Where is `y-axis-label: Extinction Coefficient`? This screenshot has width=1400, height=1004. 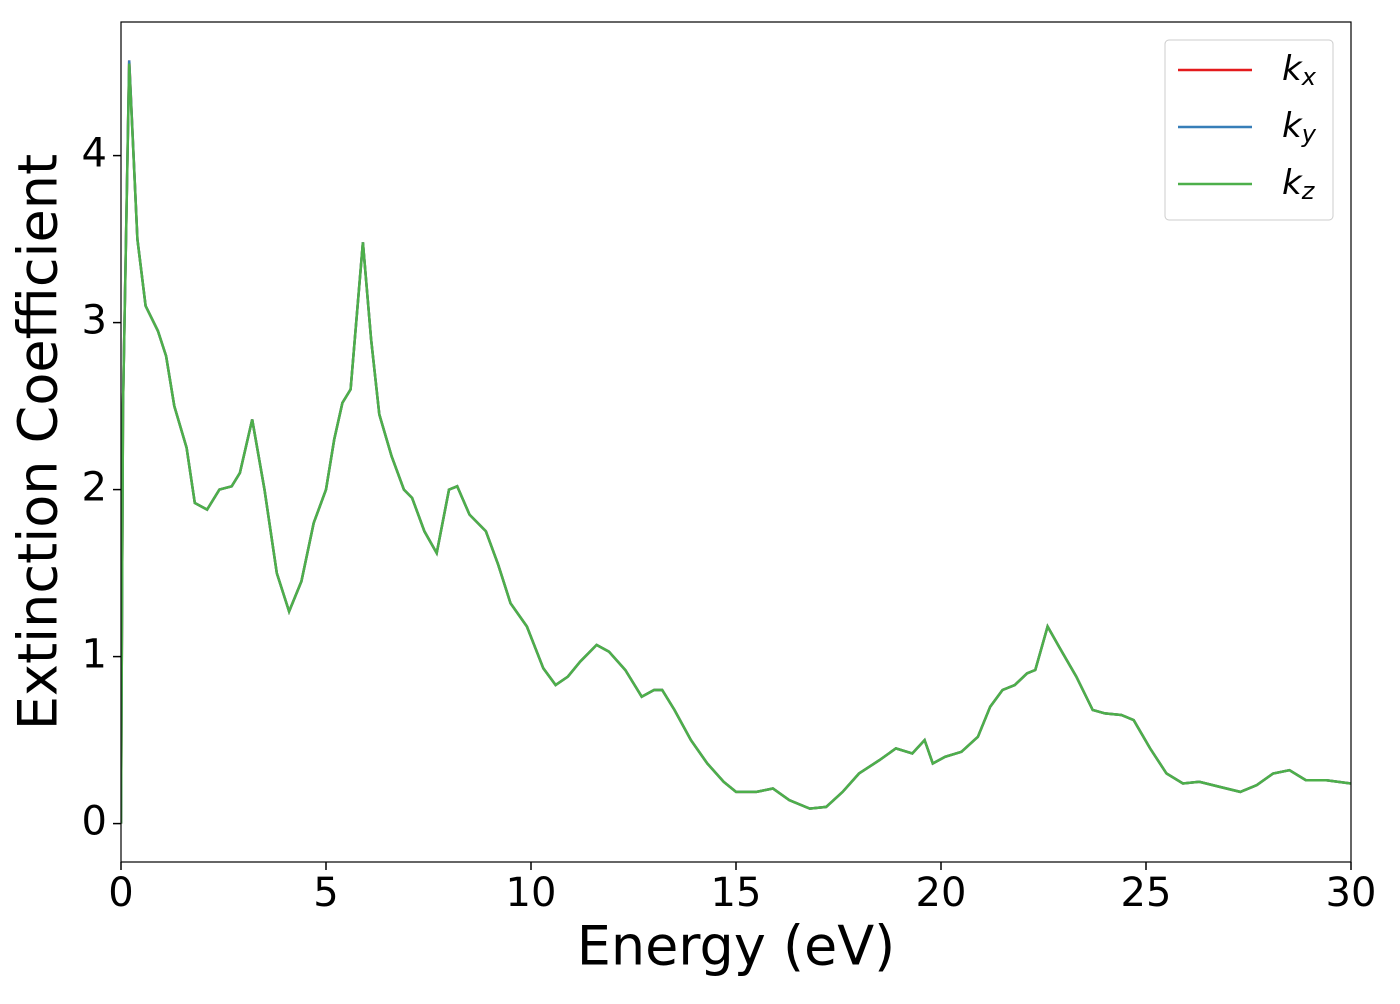
y-axis-label: Extinction Coefficient is located at coordinates (38, 442).